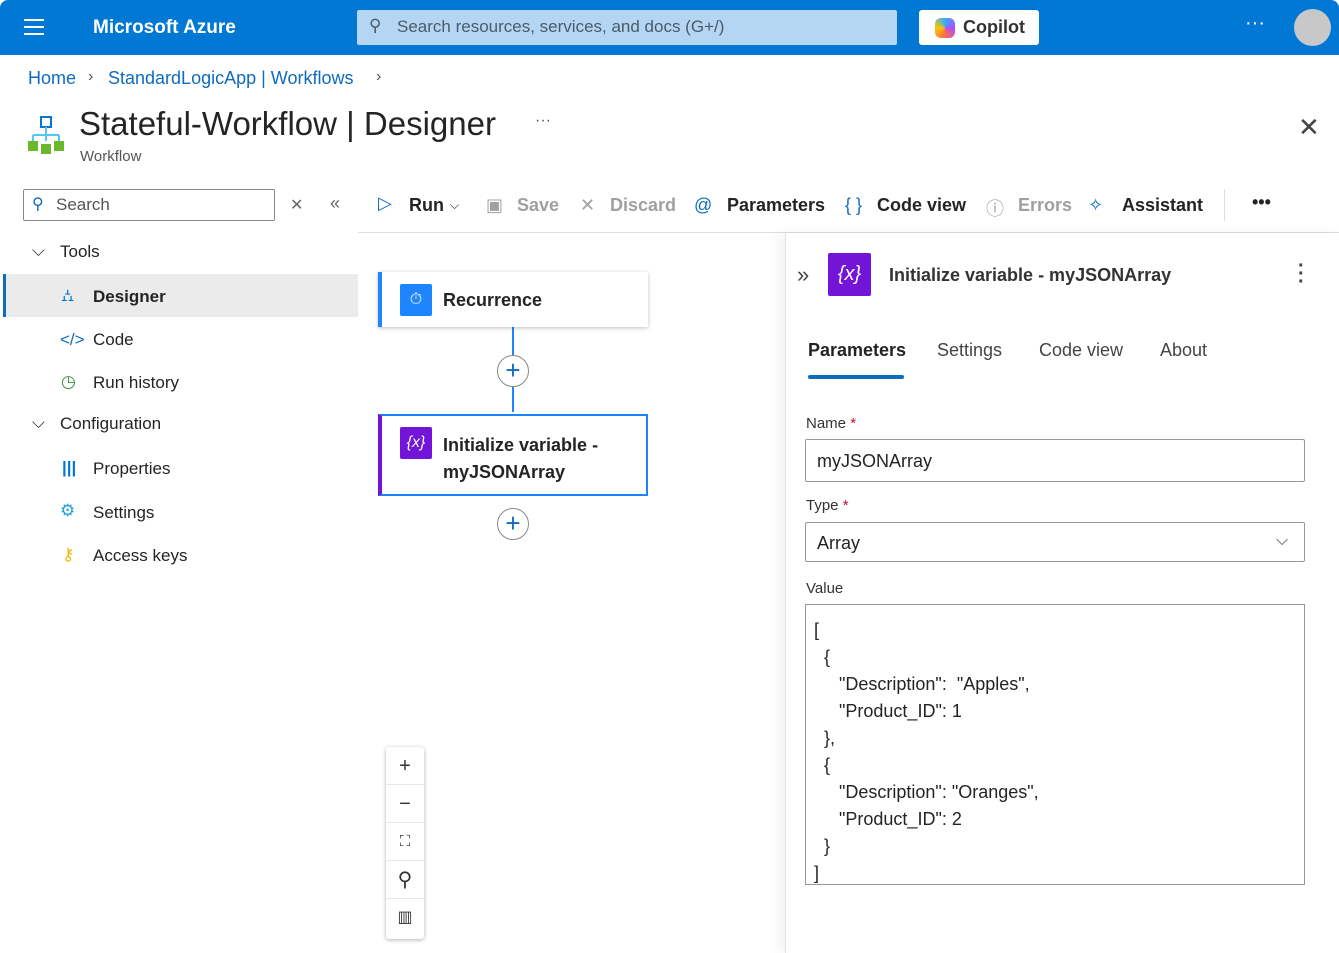 This screenshot has width=1339, height=953. What do you see at coordinates (34, 29) in the screenshot?
I see `hamburger-menu-icon` at bounding box center [34, 29].